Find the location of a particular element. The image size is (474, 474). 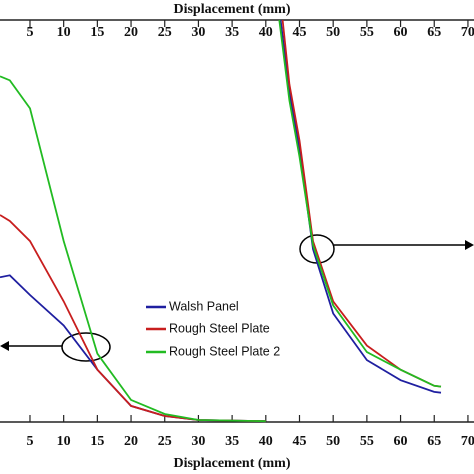

top-x-tick-label: 5 is located at coordinates (29, 32).